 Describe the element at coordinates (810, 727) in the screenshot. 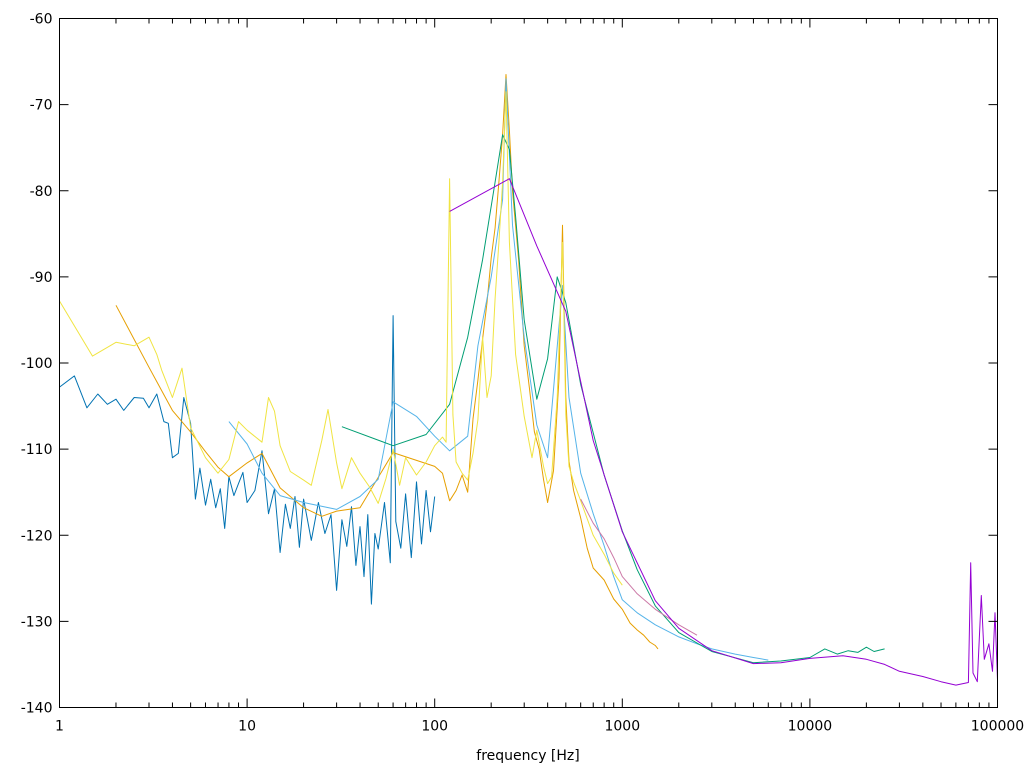

I see `x-tick-label: 10000` at that location.